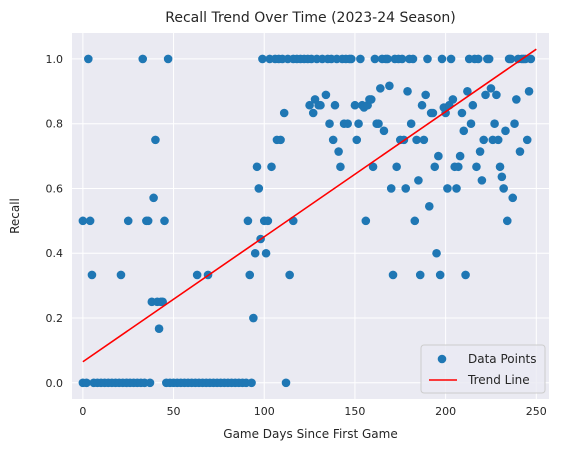  I want to click on y-tick-label: 0.0, so click(55, 383).